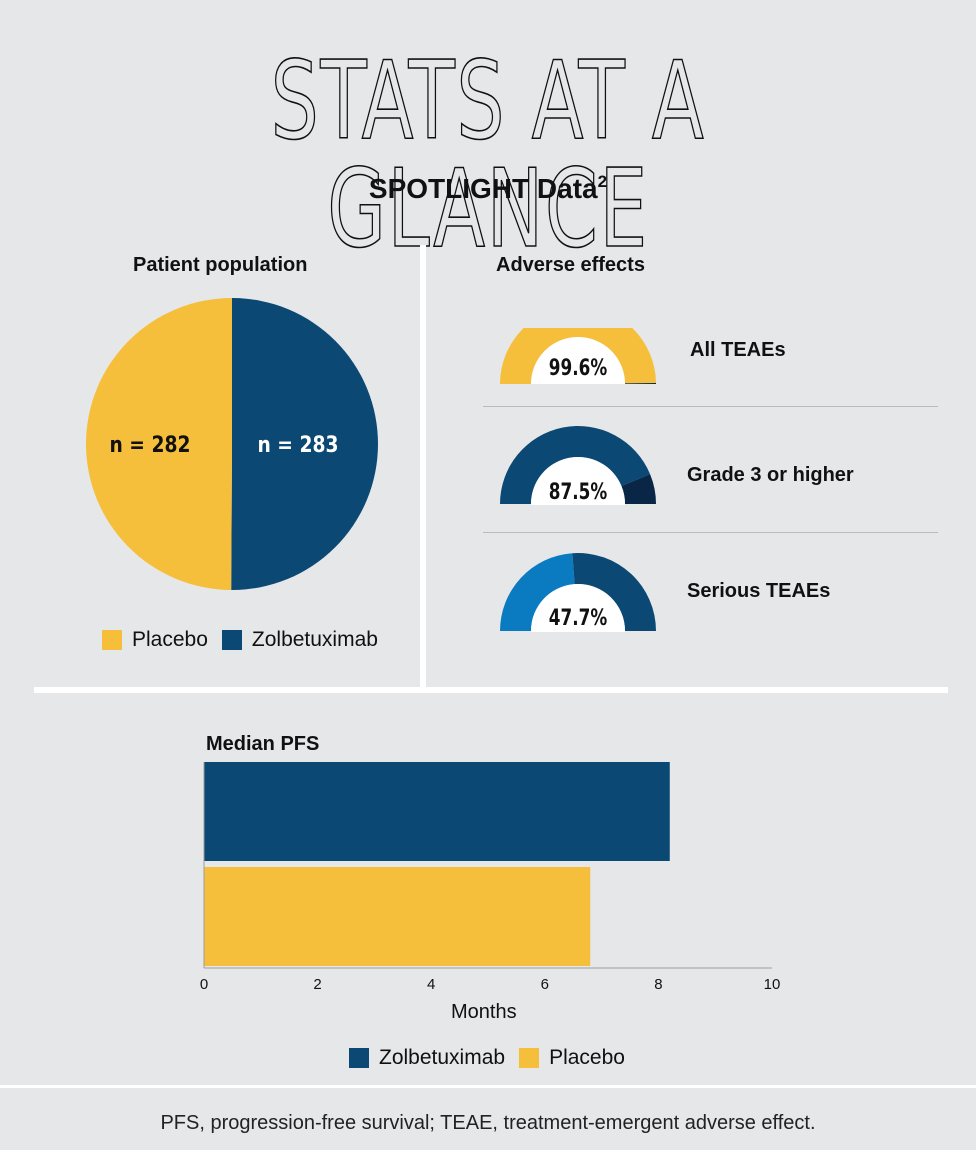 Image resolution: width=976 pixels, height=1150 pixels. I want to click on patient-population-pie-chart: n = 282 n = 283, so click(231, 444).